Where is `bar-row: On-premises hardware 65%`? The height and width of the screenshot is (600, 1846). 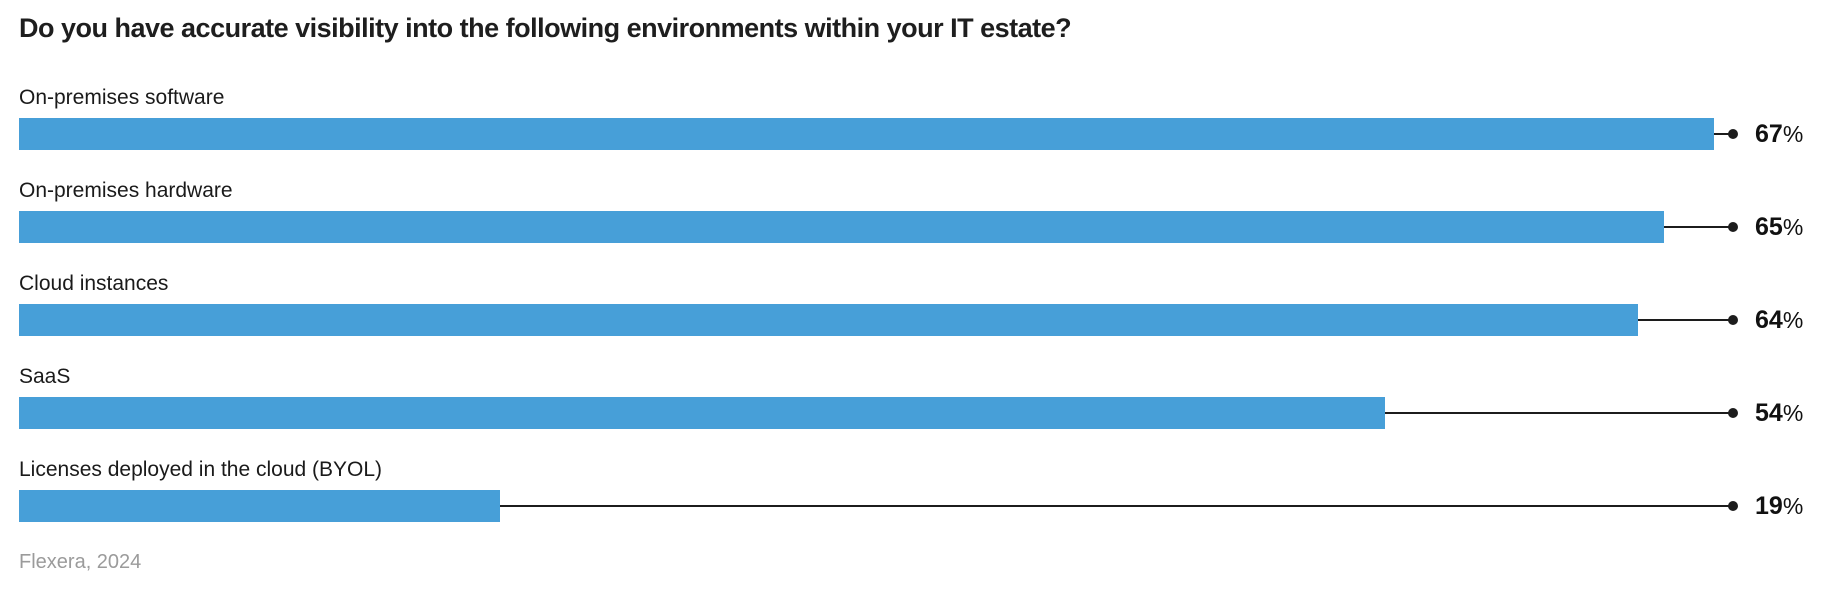
bar-row: On-premises hardware 65% is located at coordinates (932, 210).